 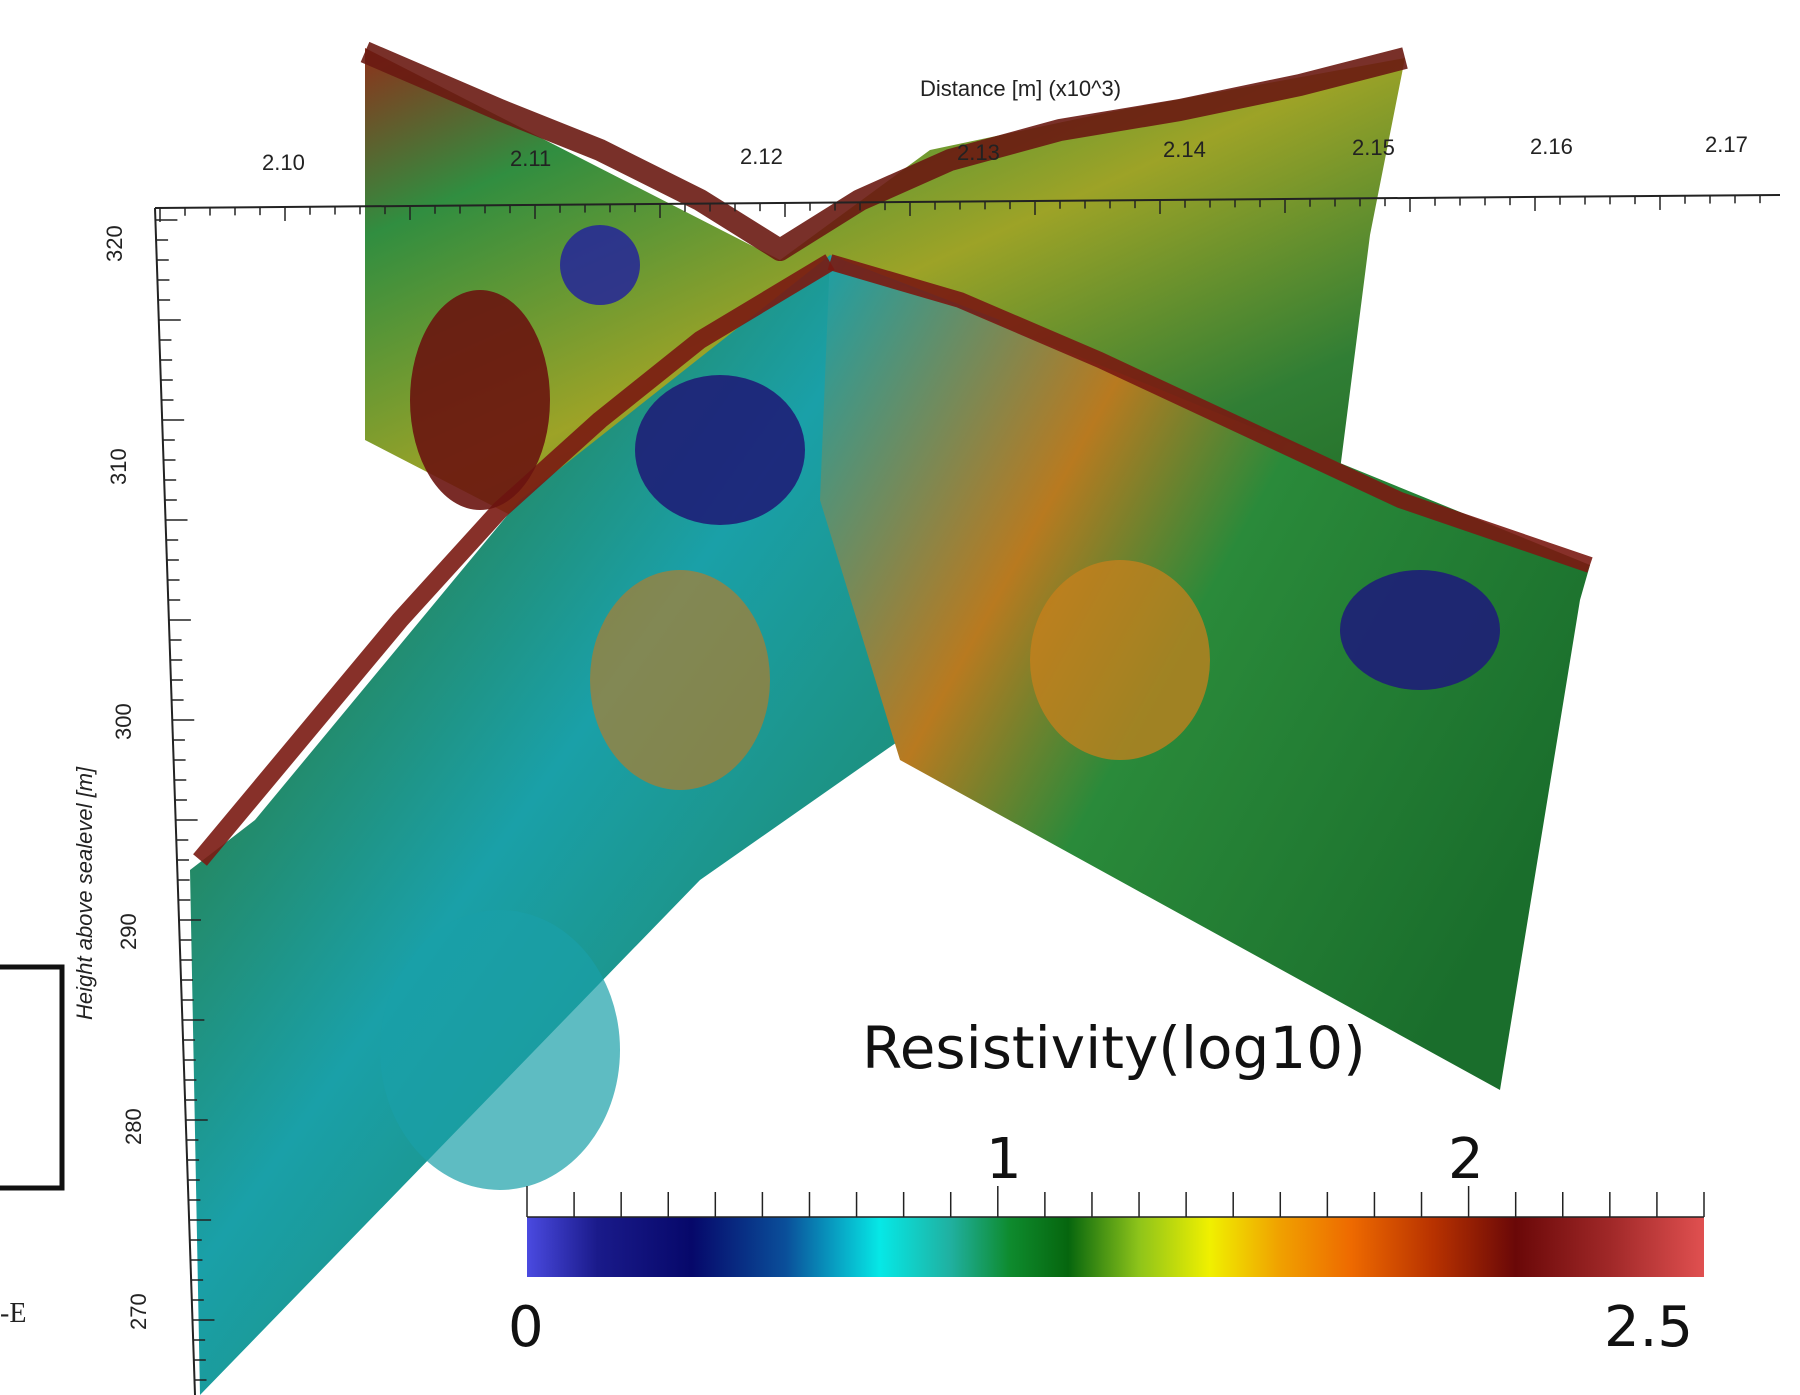 What do you see at coordinates (1114, 1048) in the screenshot?
I see `colorbar-title: Resistivity(log10)` at bounding box center [1114, 1048].